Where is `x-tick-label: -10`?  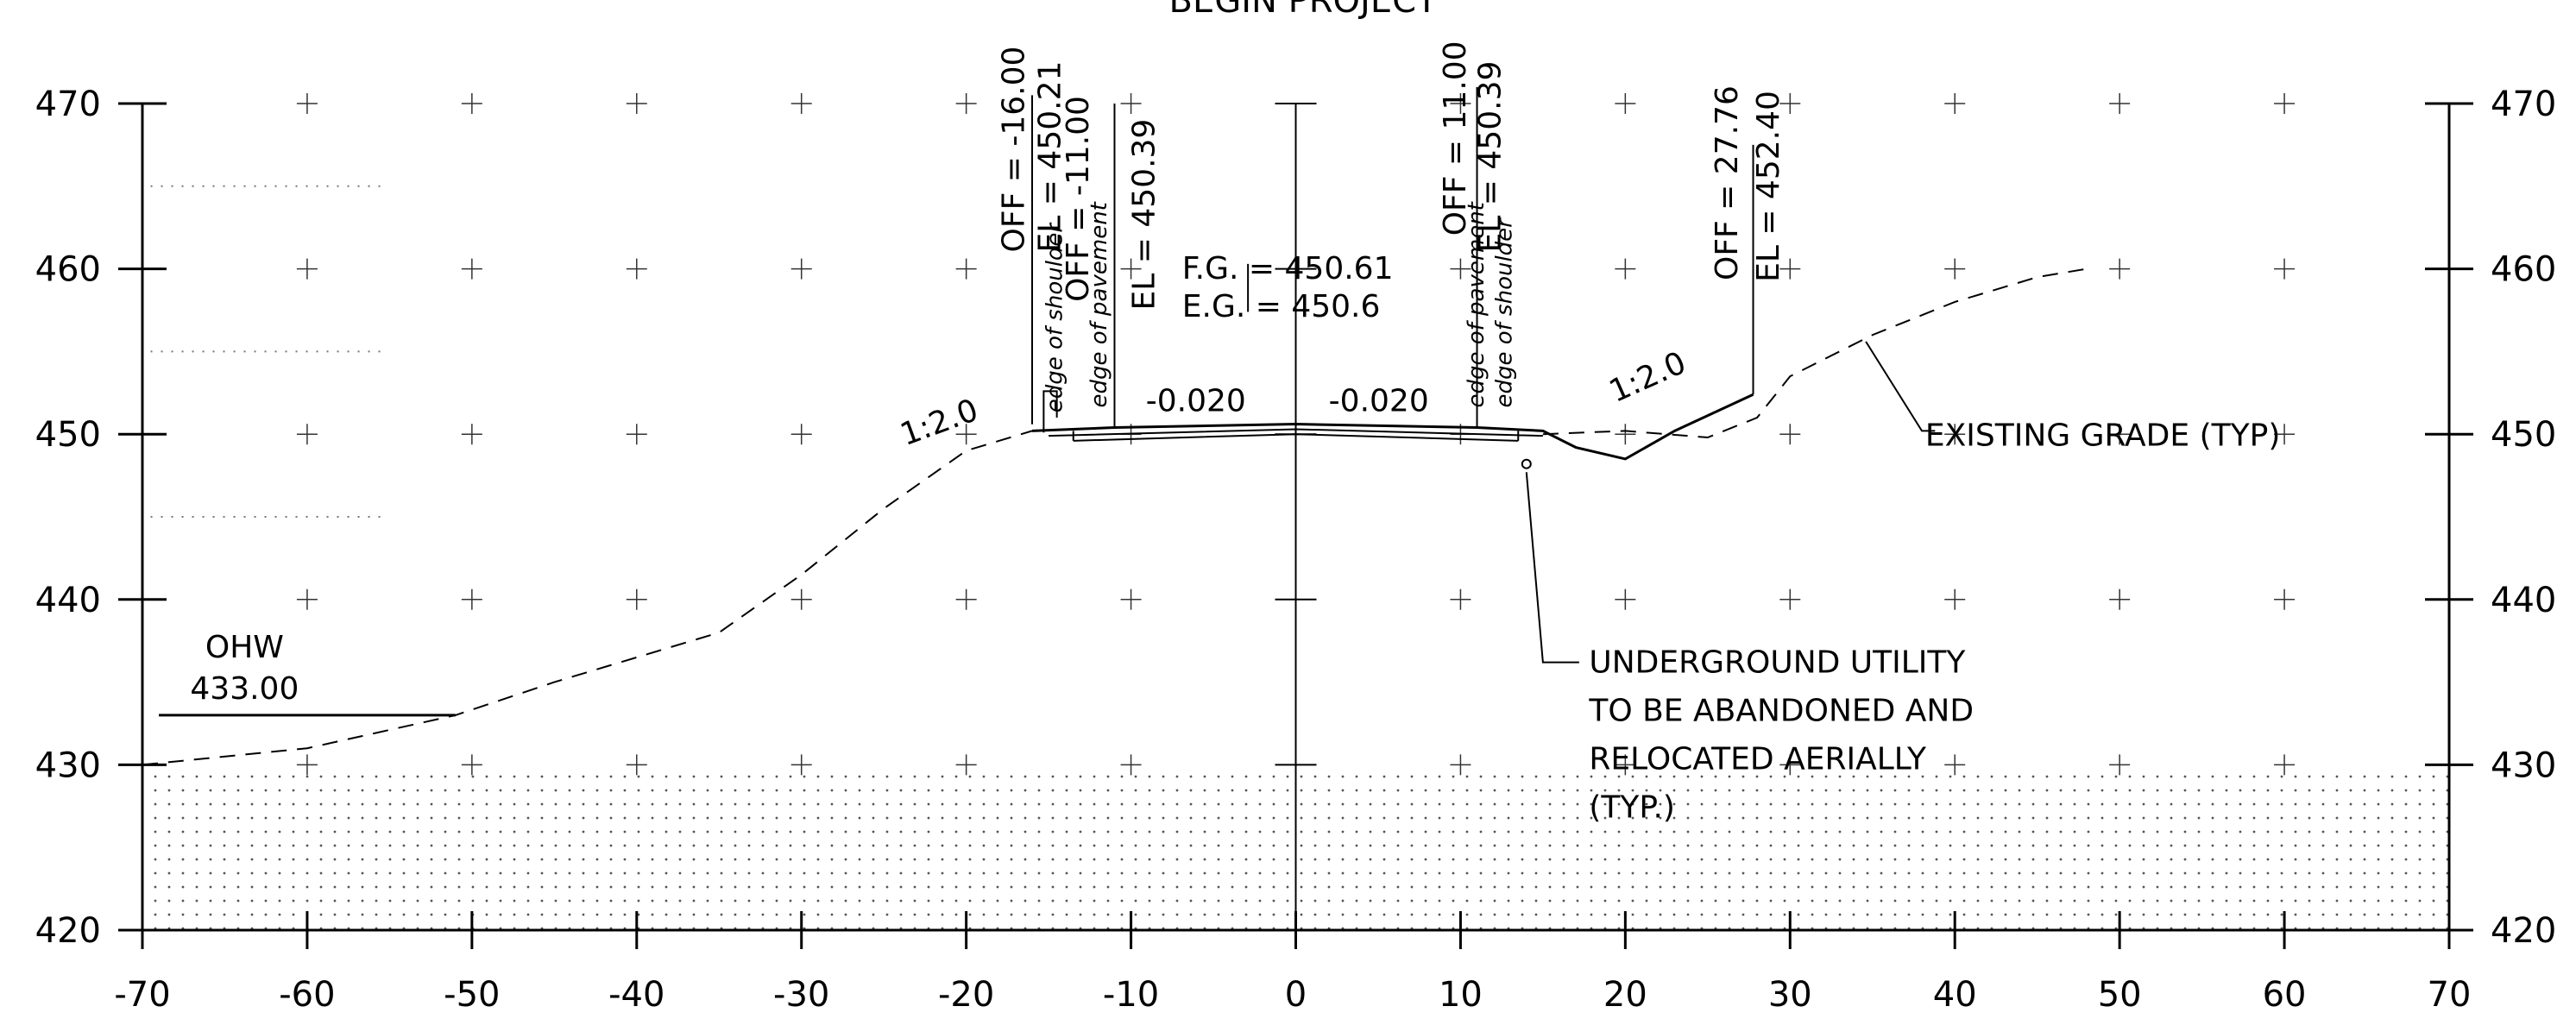
x-tick-label: -10 is located at coordinates (1131, 995).